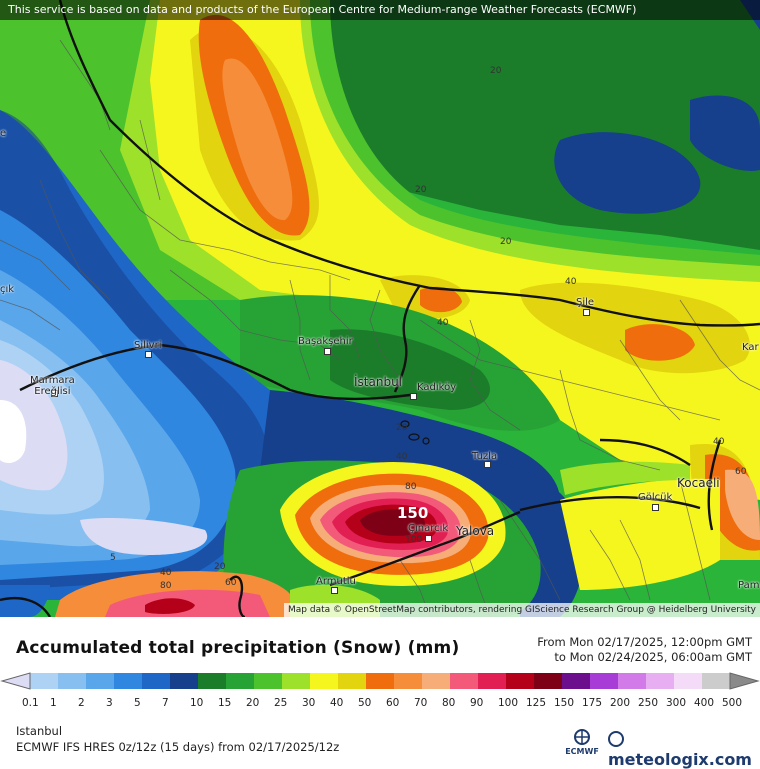 This screenshot has height=769, width=760. Describe the element at coordinates (655, 497) in the screenshot. I see `city-label-golcuk: Gölcük` at that location.